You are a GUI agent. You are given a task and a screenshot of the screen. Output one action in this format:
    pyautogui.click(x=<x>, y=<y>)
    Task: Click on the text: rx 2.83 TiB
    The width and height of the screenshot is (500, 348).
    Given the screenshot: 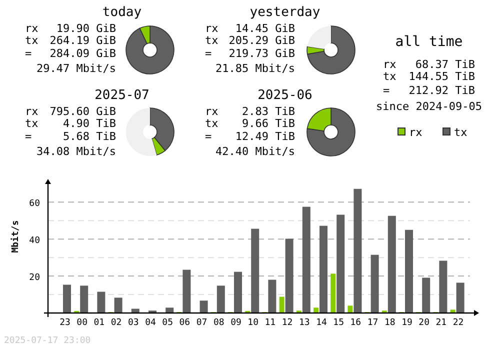 What is the action you would take?
    pyautogui.click(x=250, y=111)
    